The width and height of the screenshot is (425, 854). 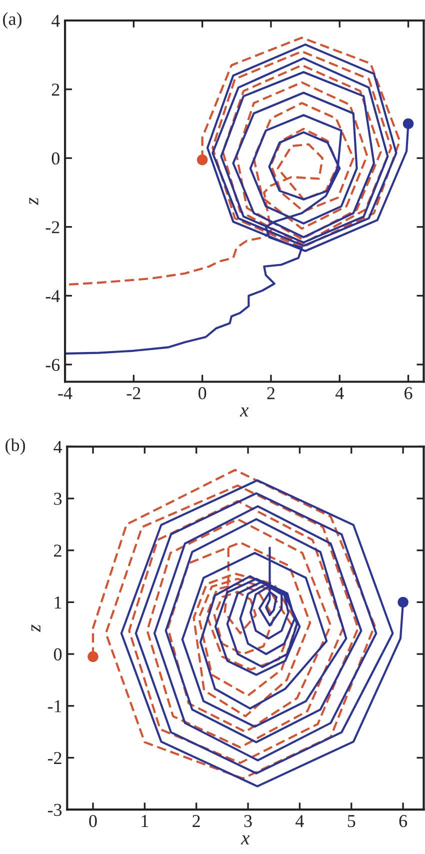 What do you see at coordinates (16, 446) in the screenshot?
I see `chart-title: (b)` at bounding box center [16, 446].